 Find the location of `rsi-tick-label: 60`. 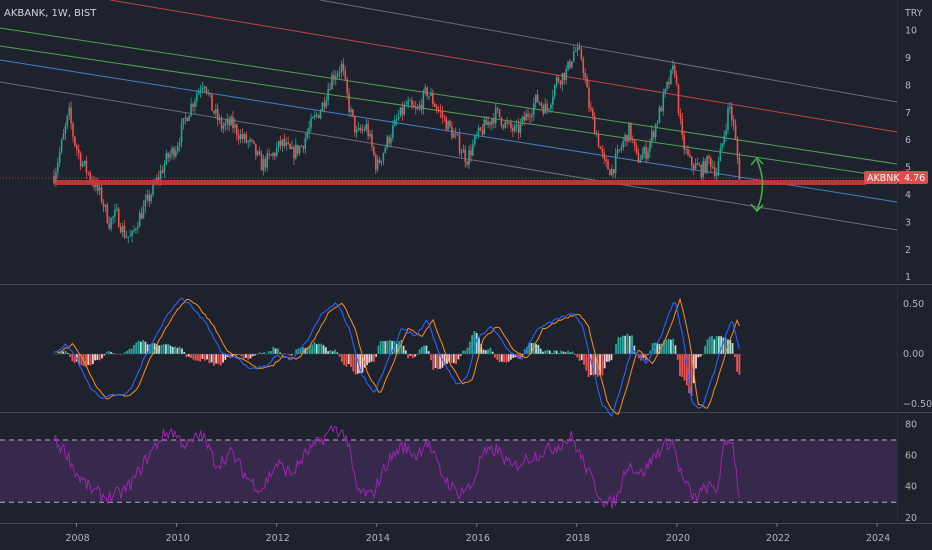

rsi-tick-label: 60 is located at coordinates (911, 456).